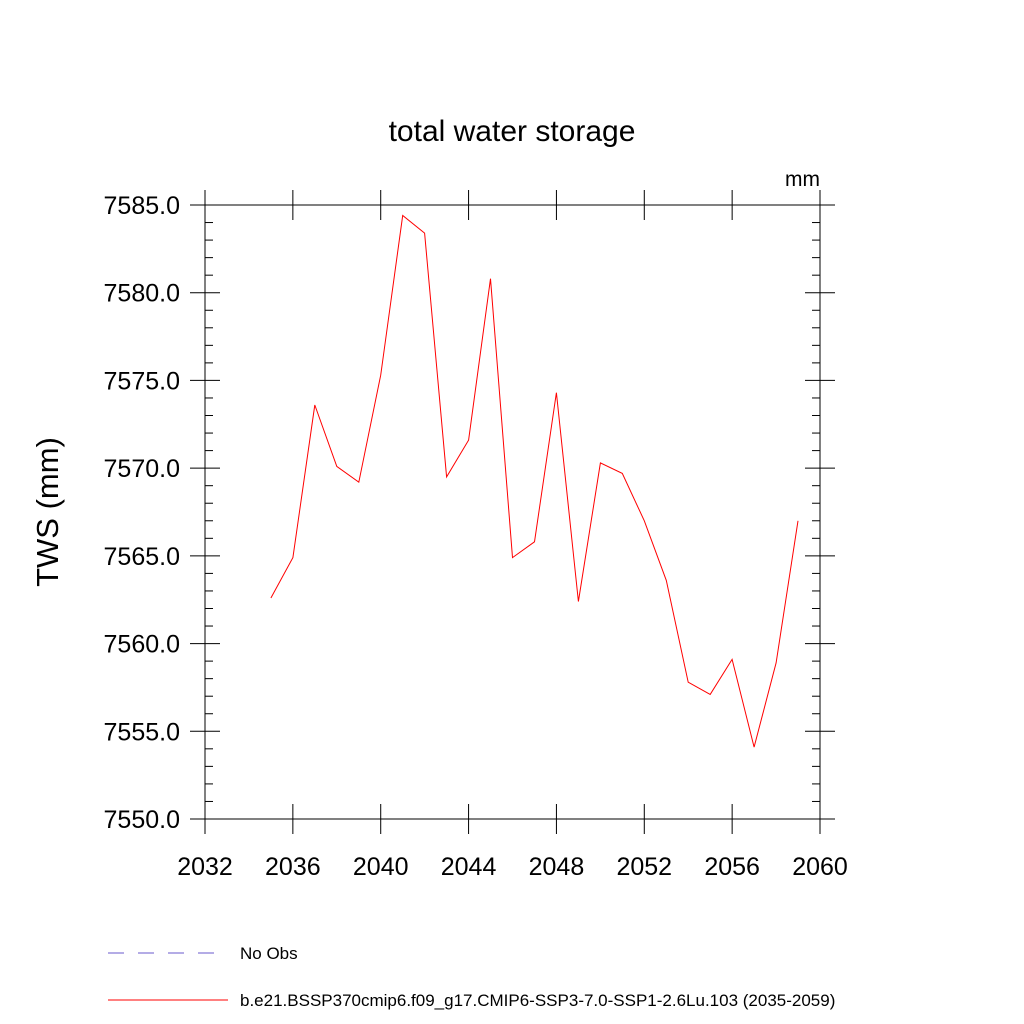 Image resolution: width=1024 pixels, height=1024 pixels. Describe the element at coordinates (512, 867) in the screenshot. I see `x-tick-labels: 2032 2036 2040 2044 2048 2052 2056 2060` at that location.